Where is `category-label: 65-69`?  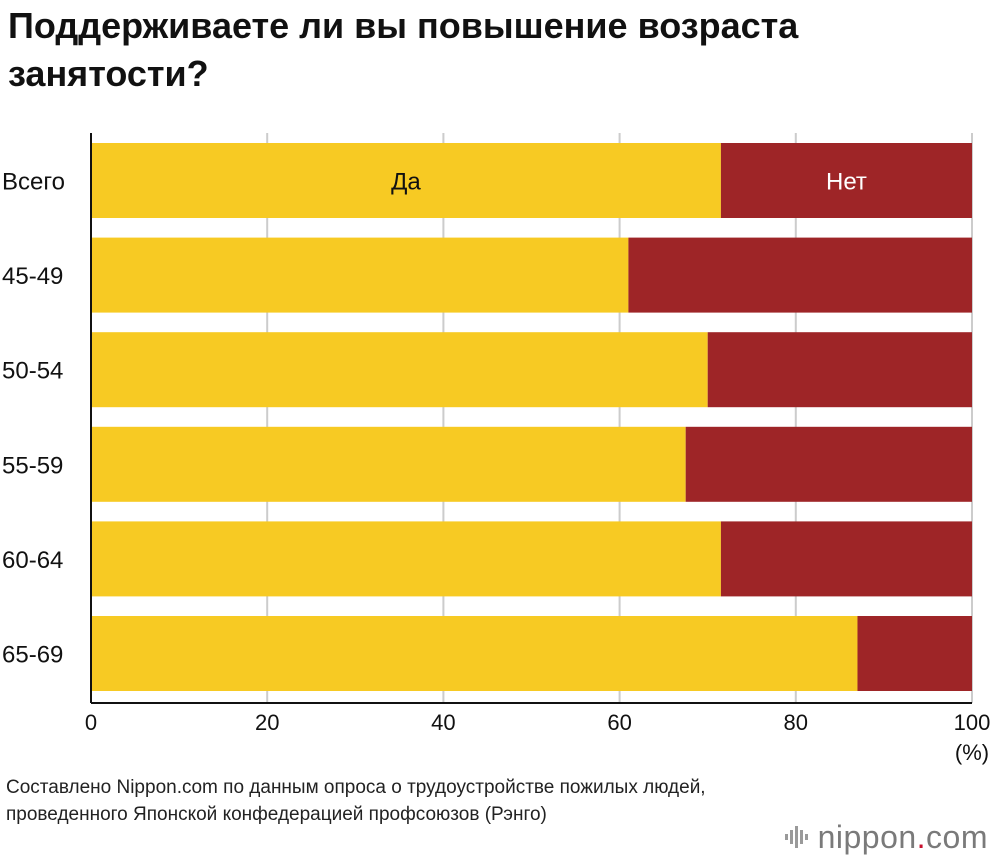 category-label: 65-69 is located at coordinates (32, 655).